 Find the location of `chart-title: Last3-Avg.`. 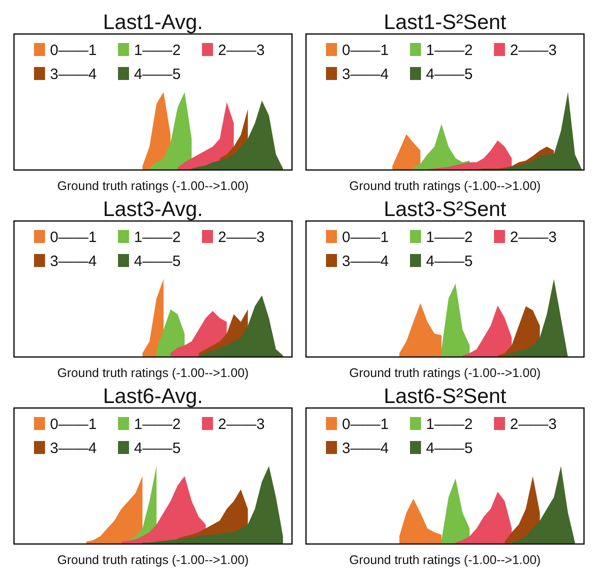

chart-title: Last3-Avg. is located at coordinates (153, 209).